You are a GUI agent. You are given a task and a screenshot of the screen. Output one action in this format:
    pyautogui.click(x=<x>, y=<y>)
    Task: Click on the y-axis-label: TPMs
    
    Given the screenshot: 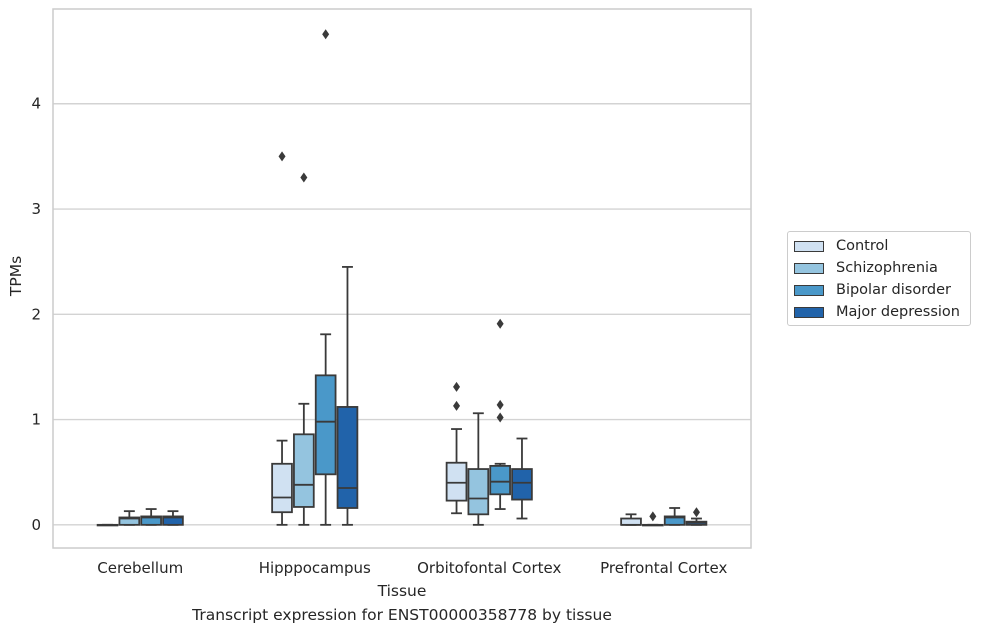 What is the action you would take?
    pyautogui.click(x=16, y=276)
    